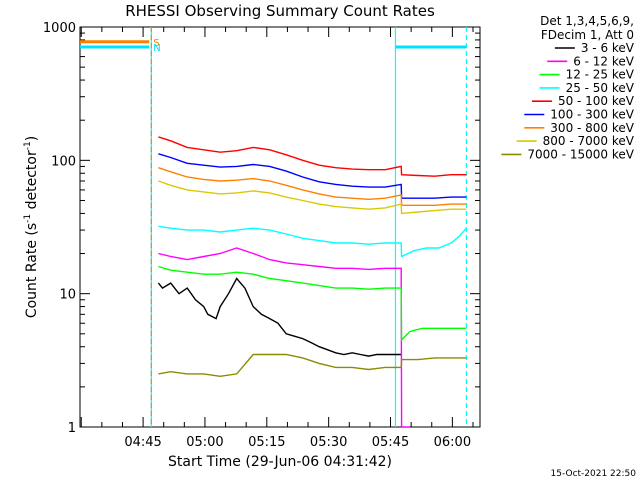 The width and height of the screenshot is (640, 485). I want to click on y-tick-label: 100, so click(63, 161).